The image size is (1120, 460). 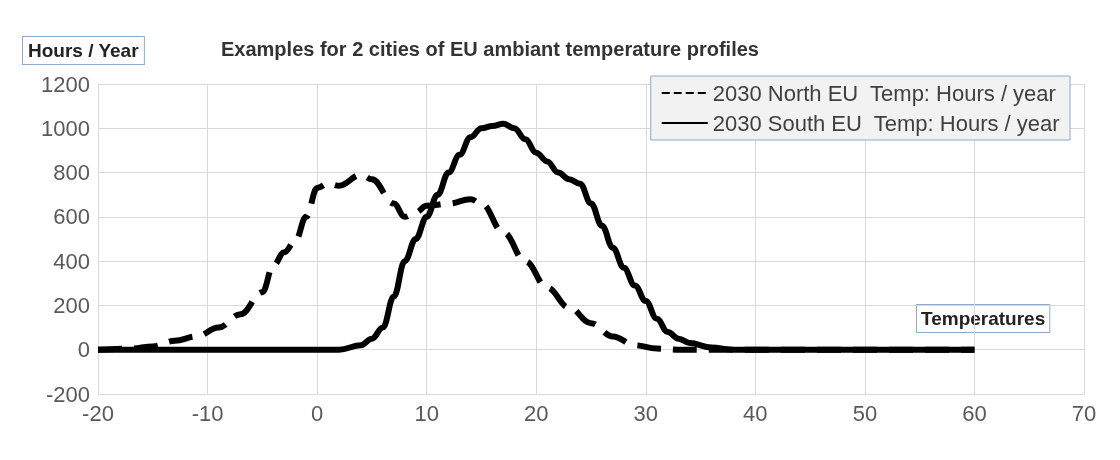 I want to click on y-tick-label: 400, so click(x=71, y=261).